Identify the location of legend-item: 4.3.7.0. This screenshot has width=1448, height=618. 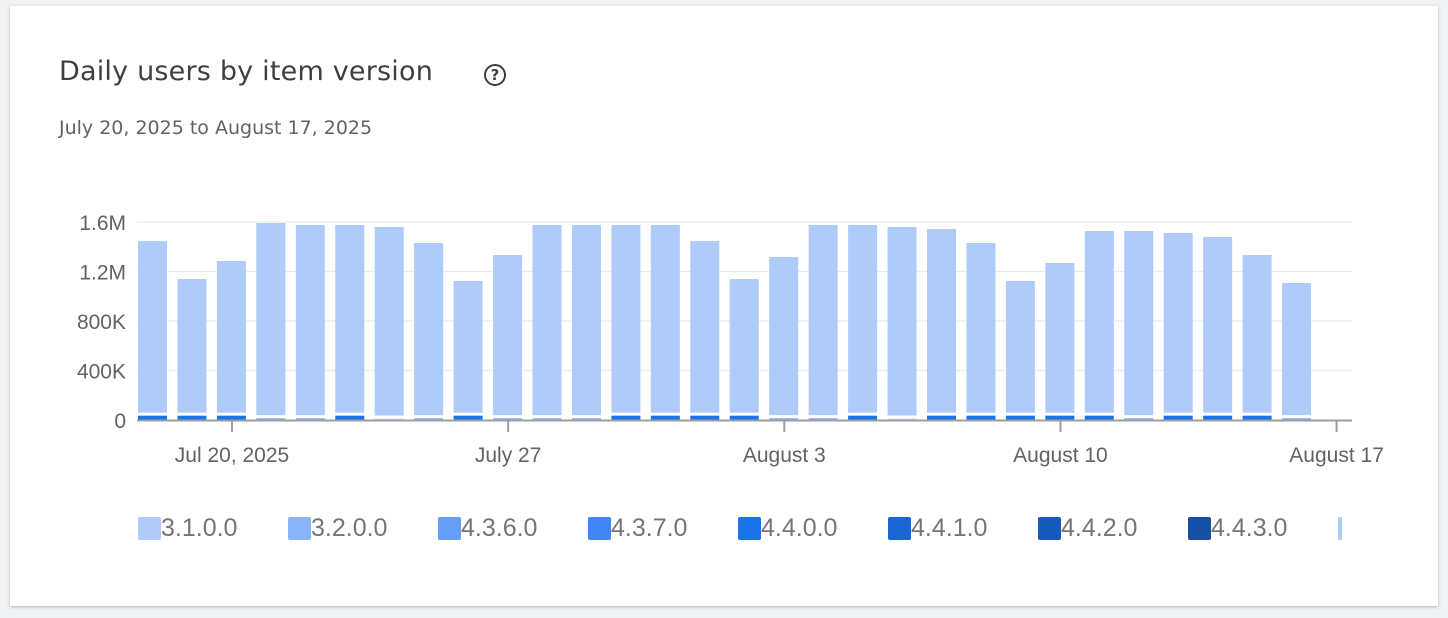
(637, 528).